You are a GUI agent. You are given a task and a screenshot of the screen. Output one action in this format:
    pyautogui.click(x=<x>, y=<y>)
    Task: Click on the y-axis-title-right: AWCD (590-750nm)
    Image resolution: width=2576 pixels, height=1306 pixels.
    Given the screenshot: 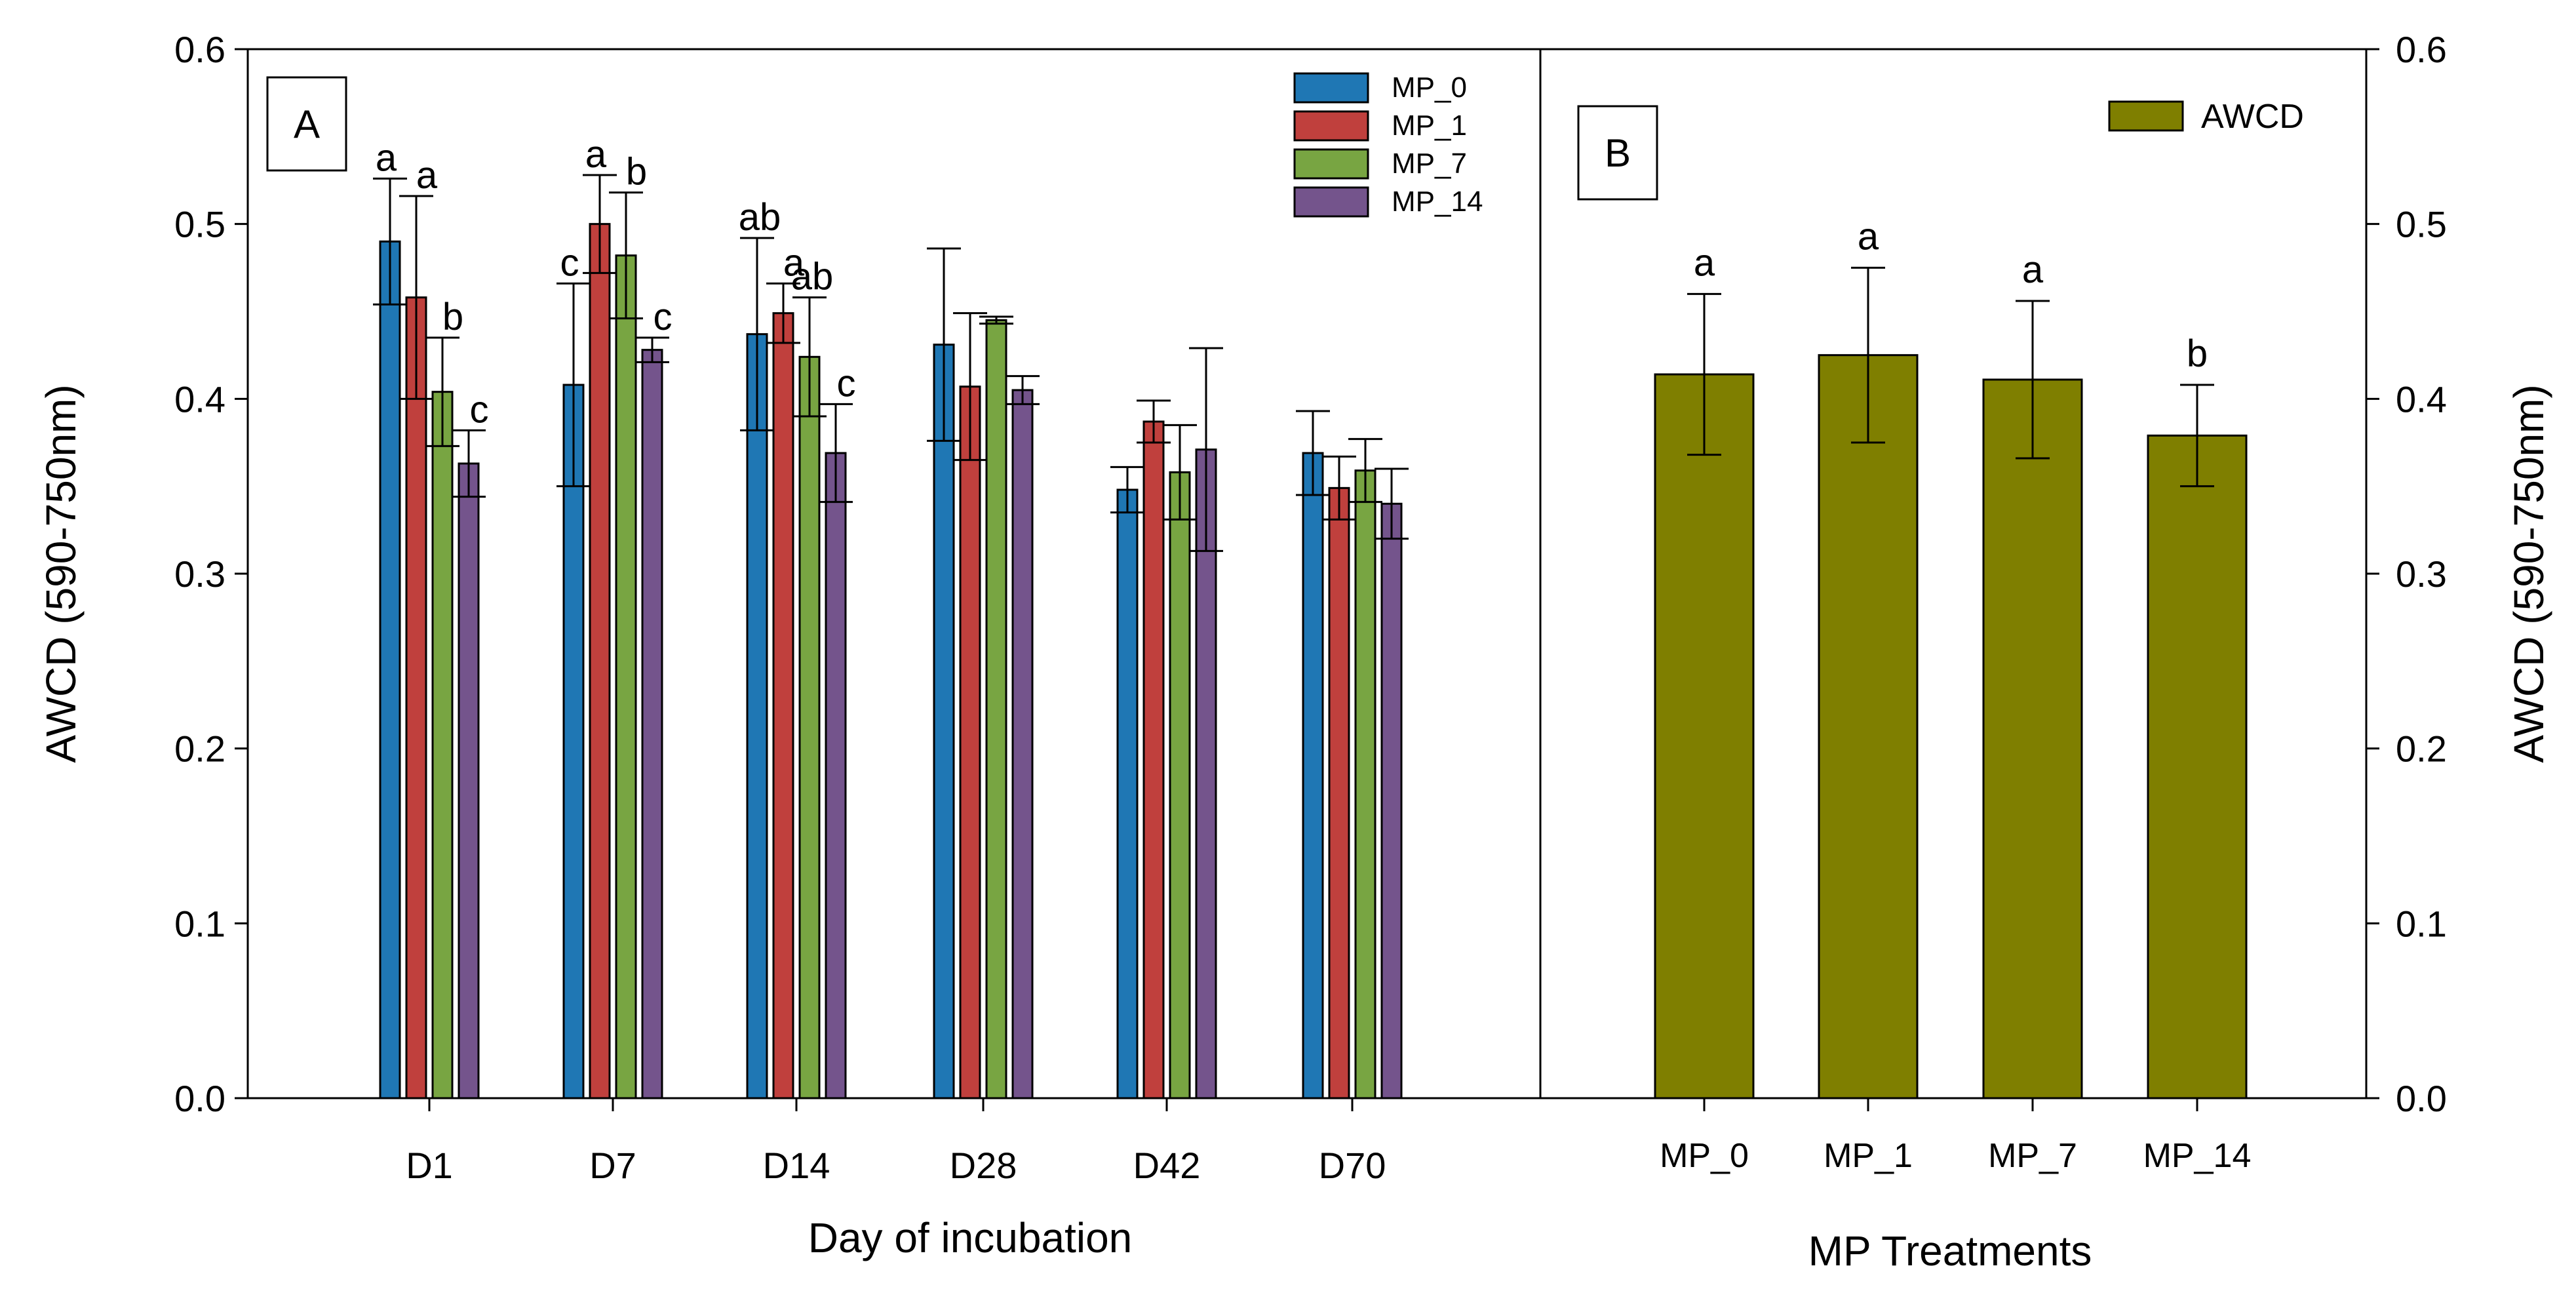 What is the action you would take?
    pyautogui.click(x=2528, y=573)
    